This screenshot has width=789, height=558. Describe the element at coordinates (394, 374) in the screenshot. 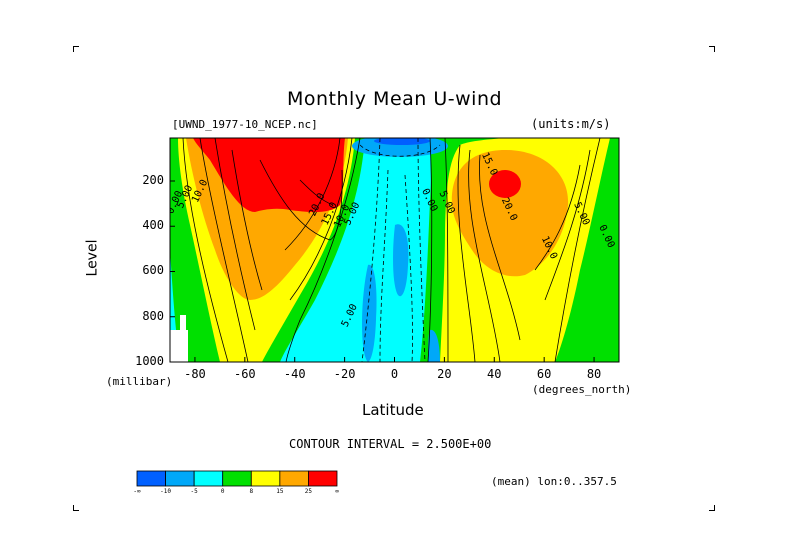

I see `x-tick-label: 0` at that location.